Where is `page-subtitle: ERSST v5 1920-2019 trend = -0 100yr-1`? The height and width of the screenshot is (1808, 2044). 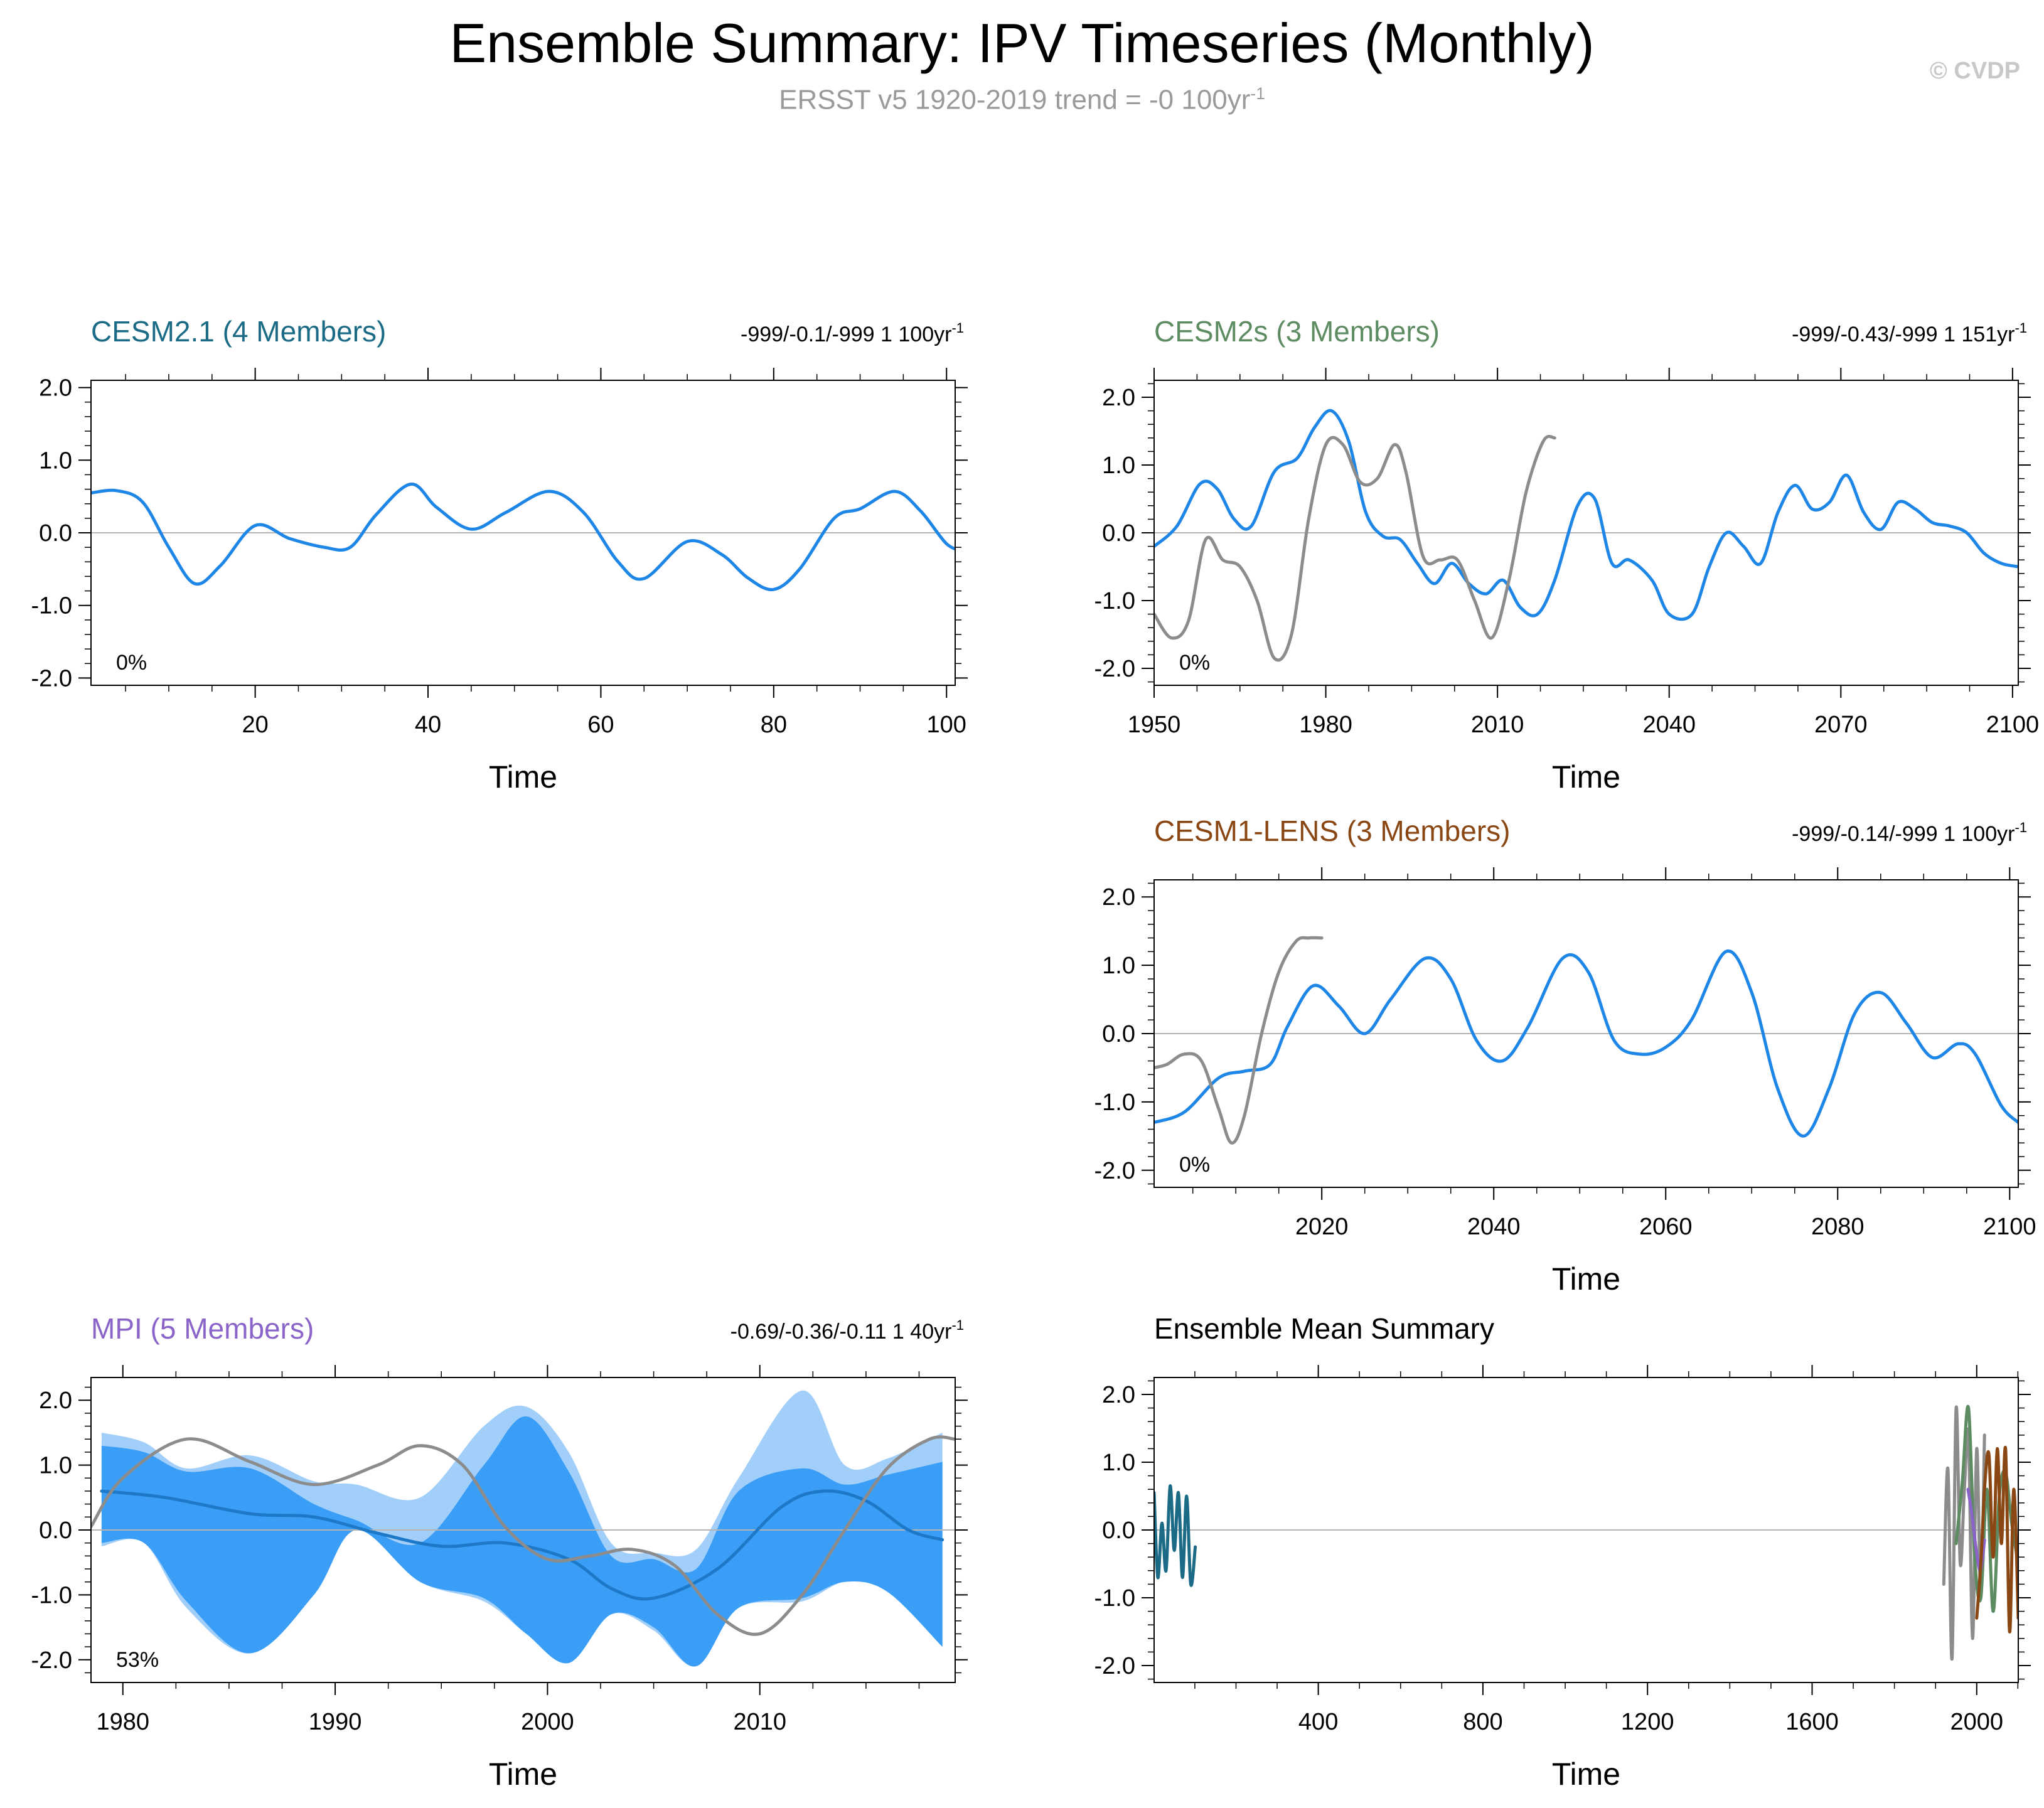
page-subtitle: ERSST v5 1920-2019 trend = -0 100yr-1 is located at coordinates (1022, 100).